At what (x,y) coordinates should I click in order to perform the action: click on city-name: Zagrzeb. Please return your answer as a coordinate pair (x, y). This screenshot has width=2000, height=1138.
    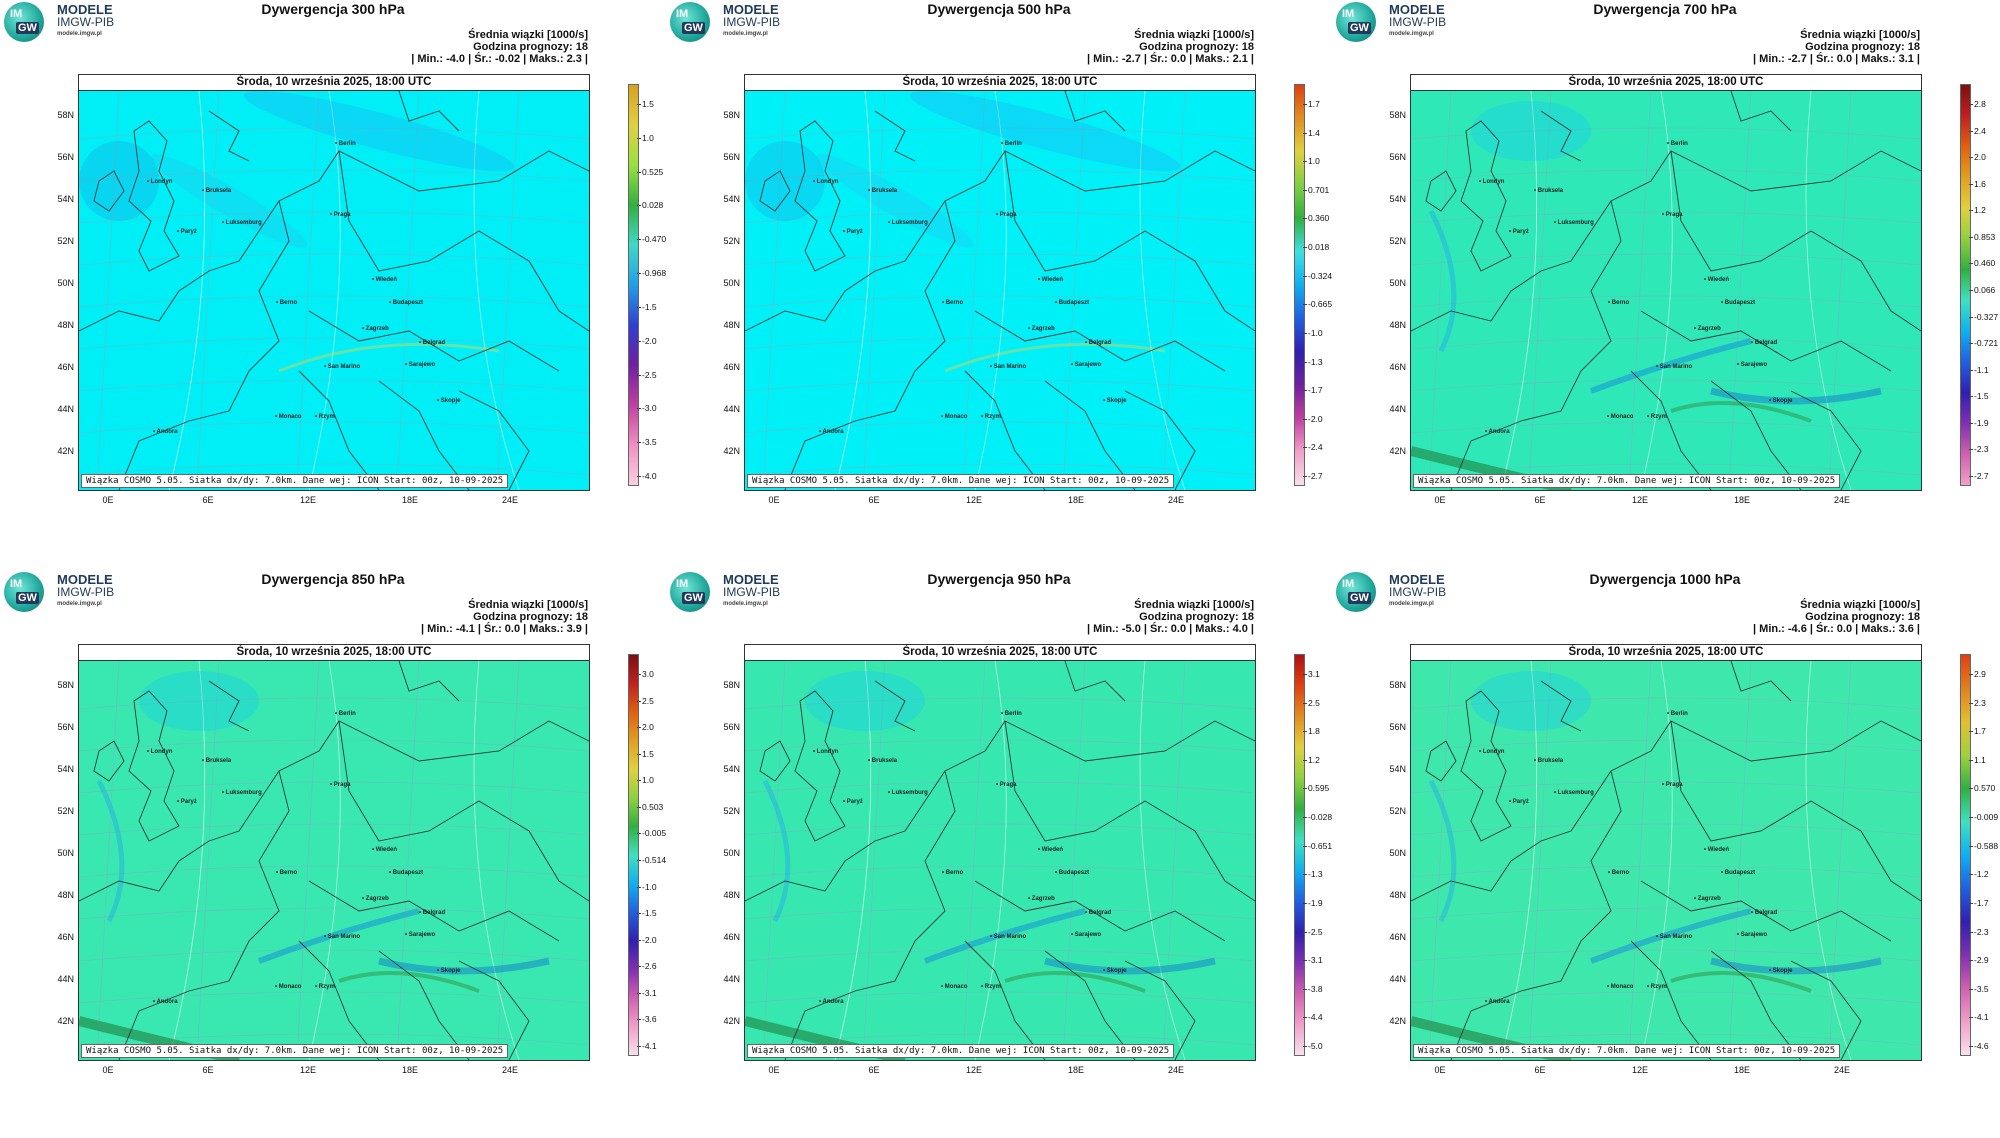
    Looking at the image, I should click on (1709, 329).